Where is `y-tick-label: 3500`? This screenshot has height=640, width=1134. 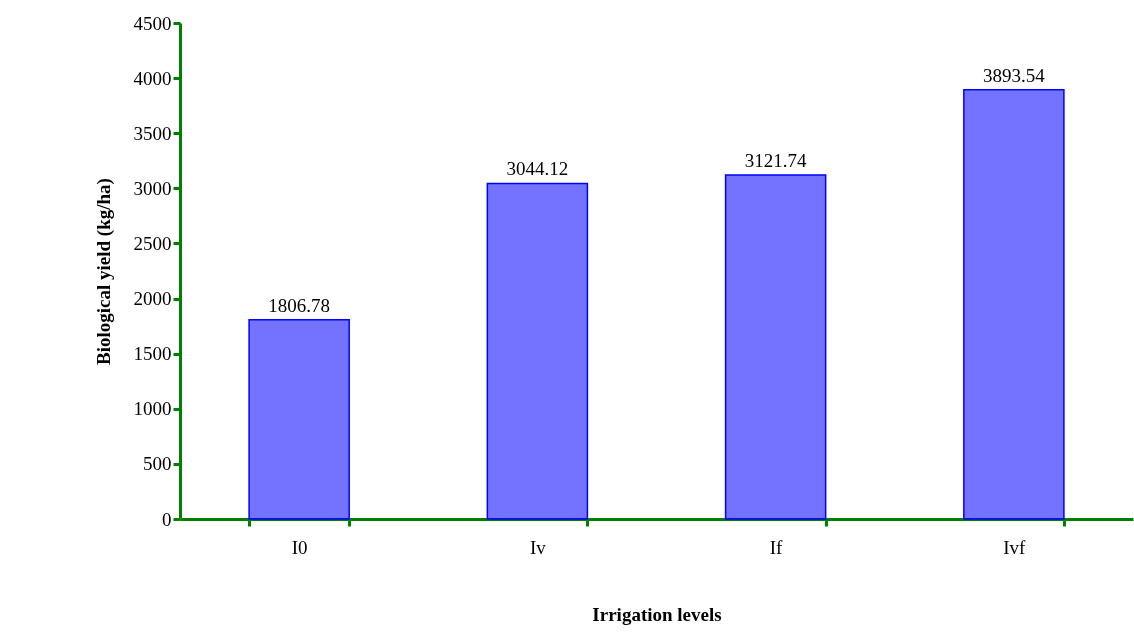 y-tick-label: 3500 is located at coordinates (152, 133).